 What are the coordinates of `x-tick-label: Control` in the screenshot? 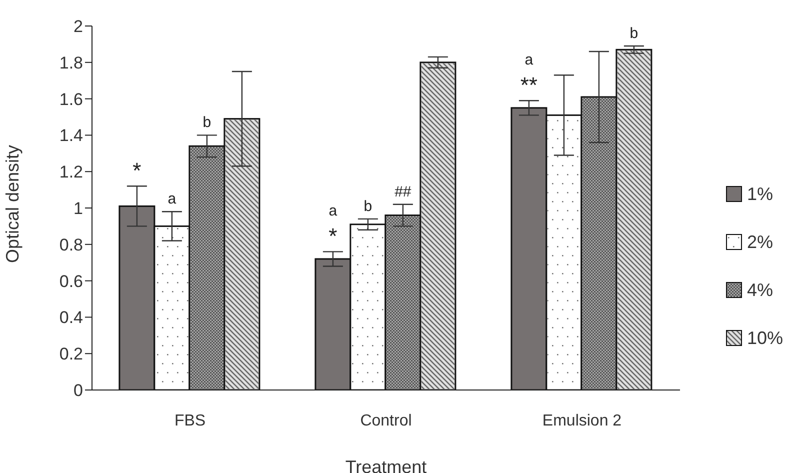 It's located at (386, 421).